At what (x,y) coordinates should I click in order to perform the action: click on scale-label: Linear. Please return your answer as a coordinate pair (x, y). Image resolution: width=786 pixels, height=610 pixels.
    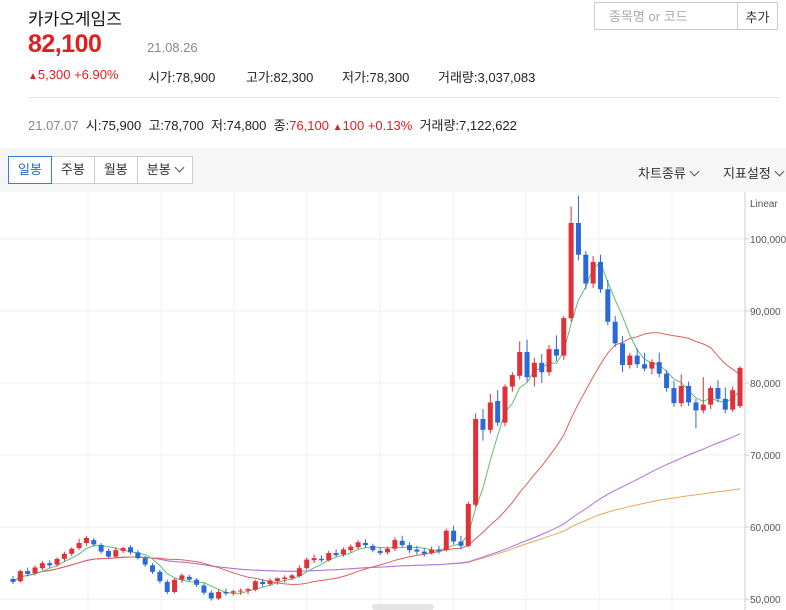
    Looking at the image, I should click on (764, 204).